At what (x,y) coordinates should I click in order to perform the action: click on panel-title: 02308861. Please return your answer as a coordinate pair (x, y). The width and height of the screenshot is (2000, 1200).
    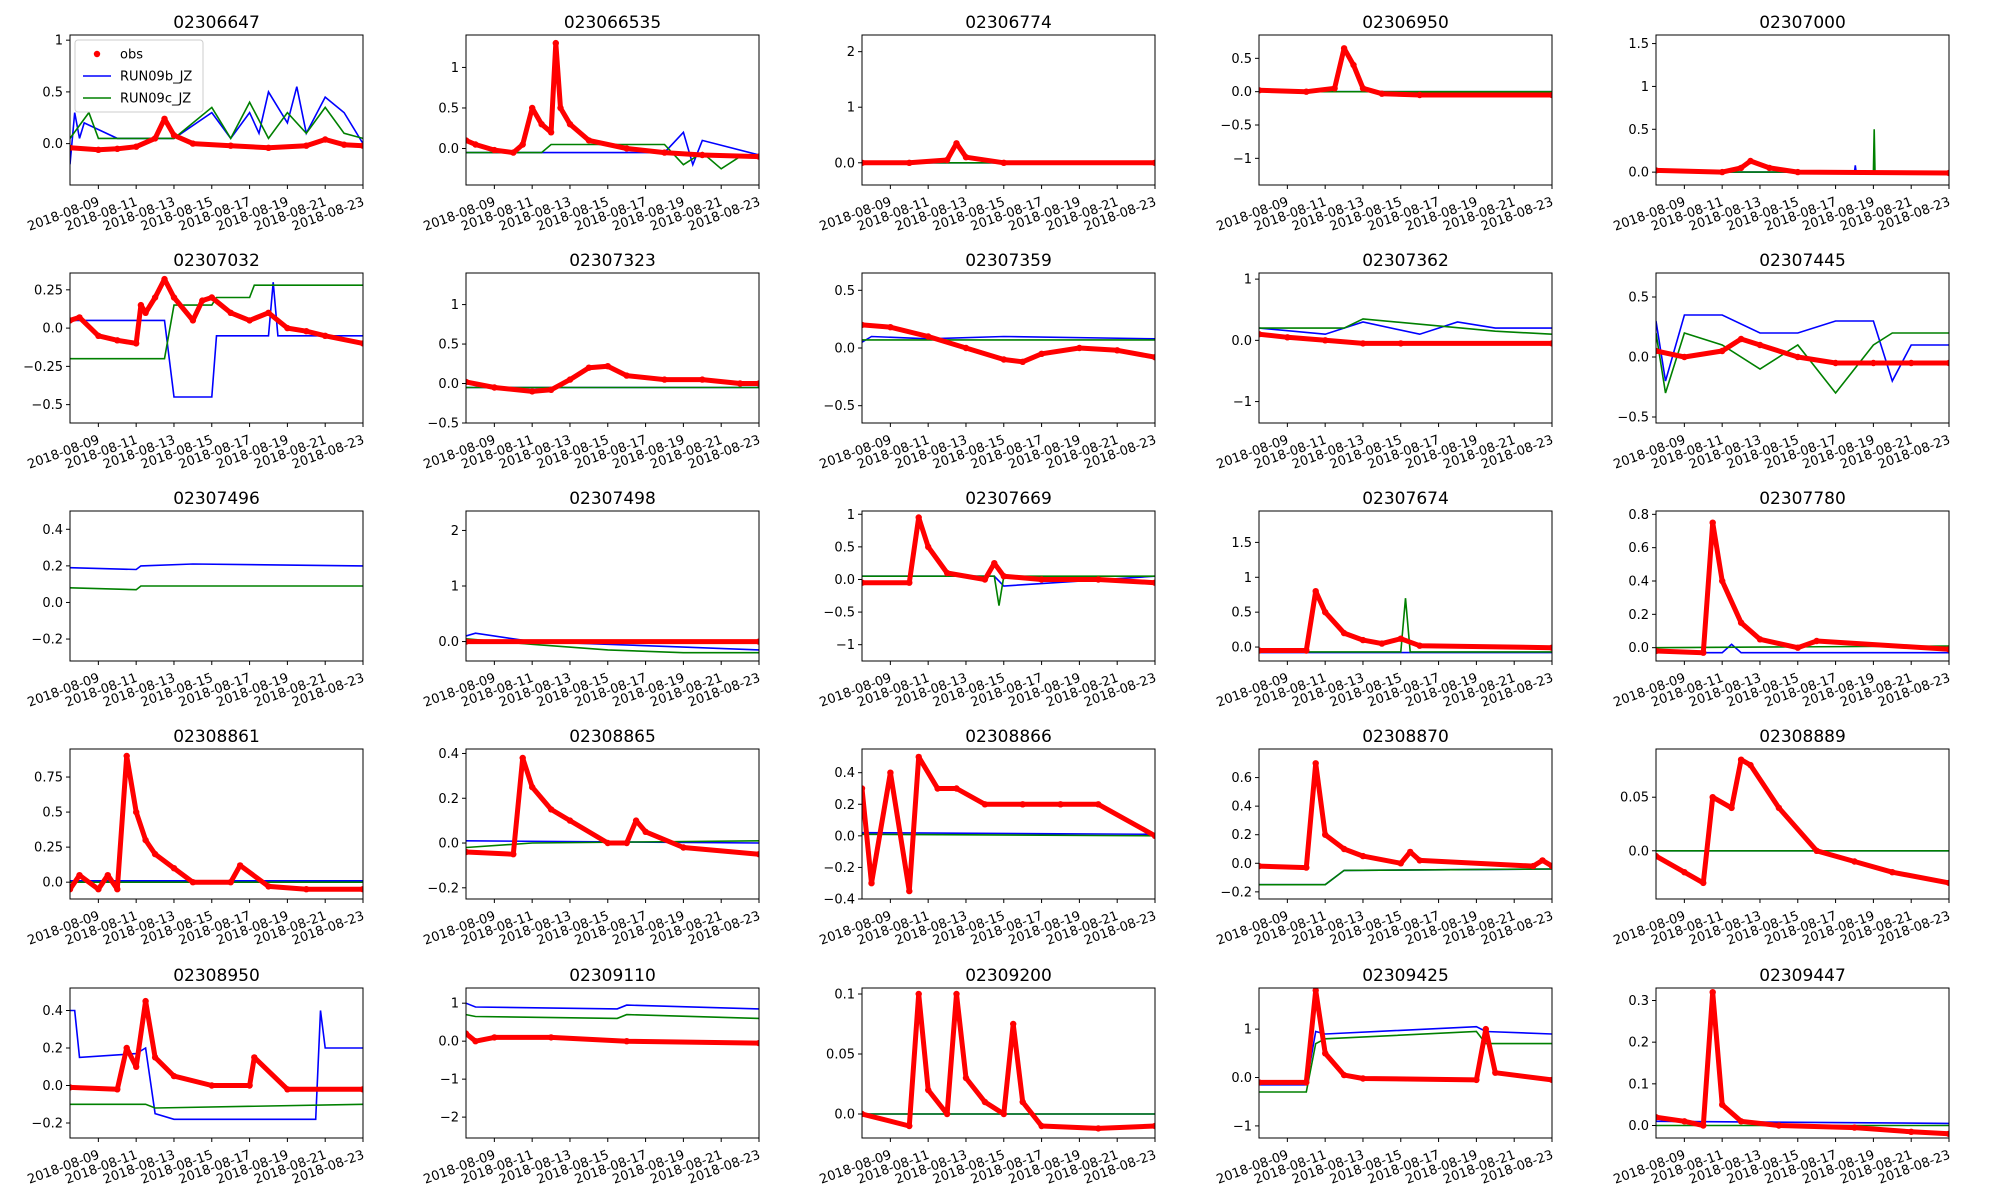
    Looking at the image, I should click on (216, 737).